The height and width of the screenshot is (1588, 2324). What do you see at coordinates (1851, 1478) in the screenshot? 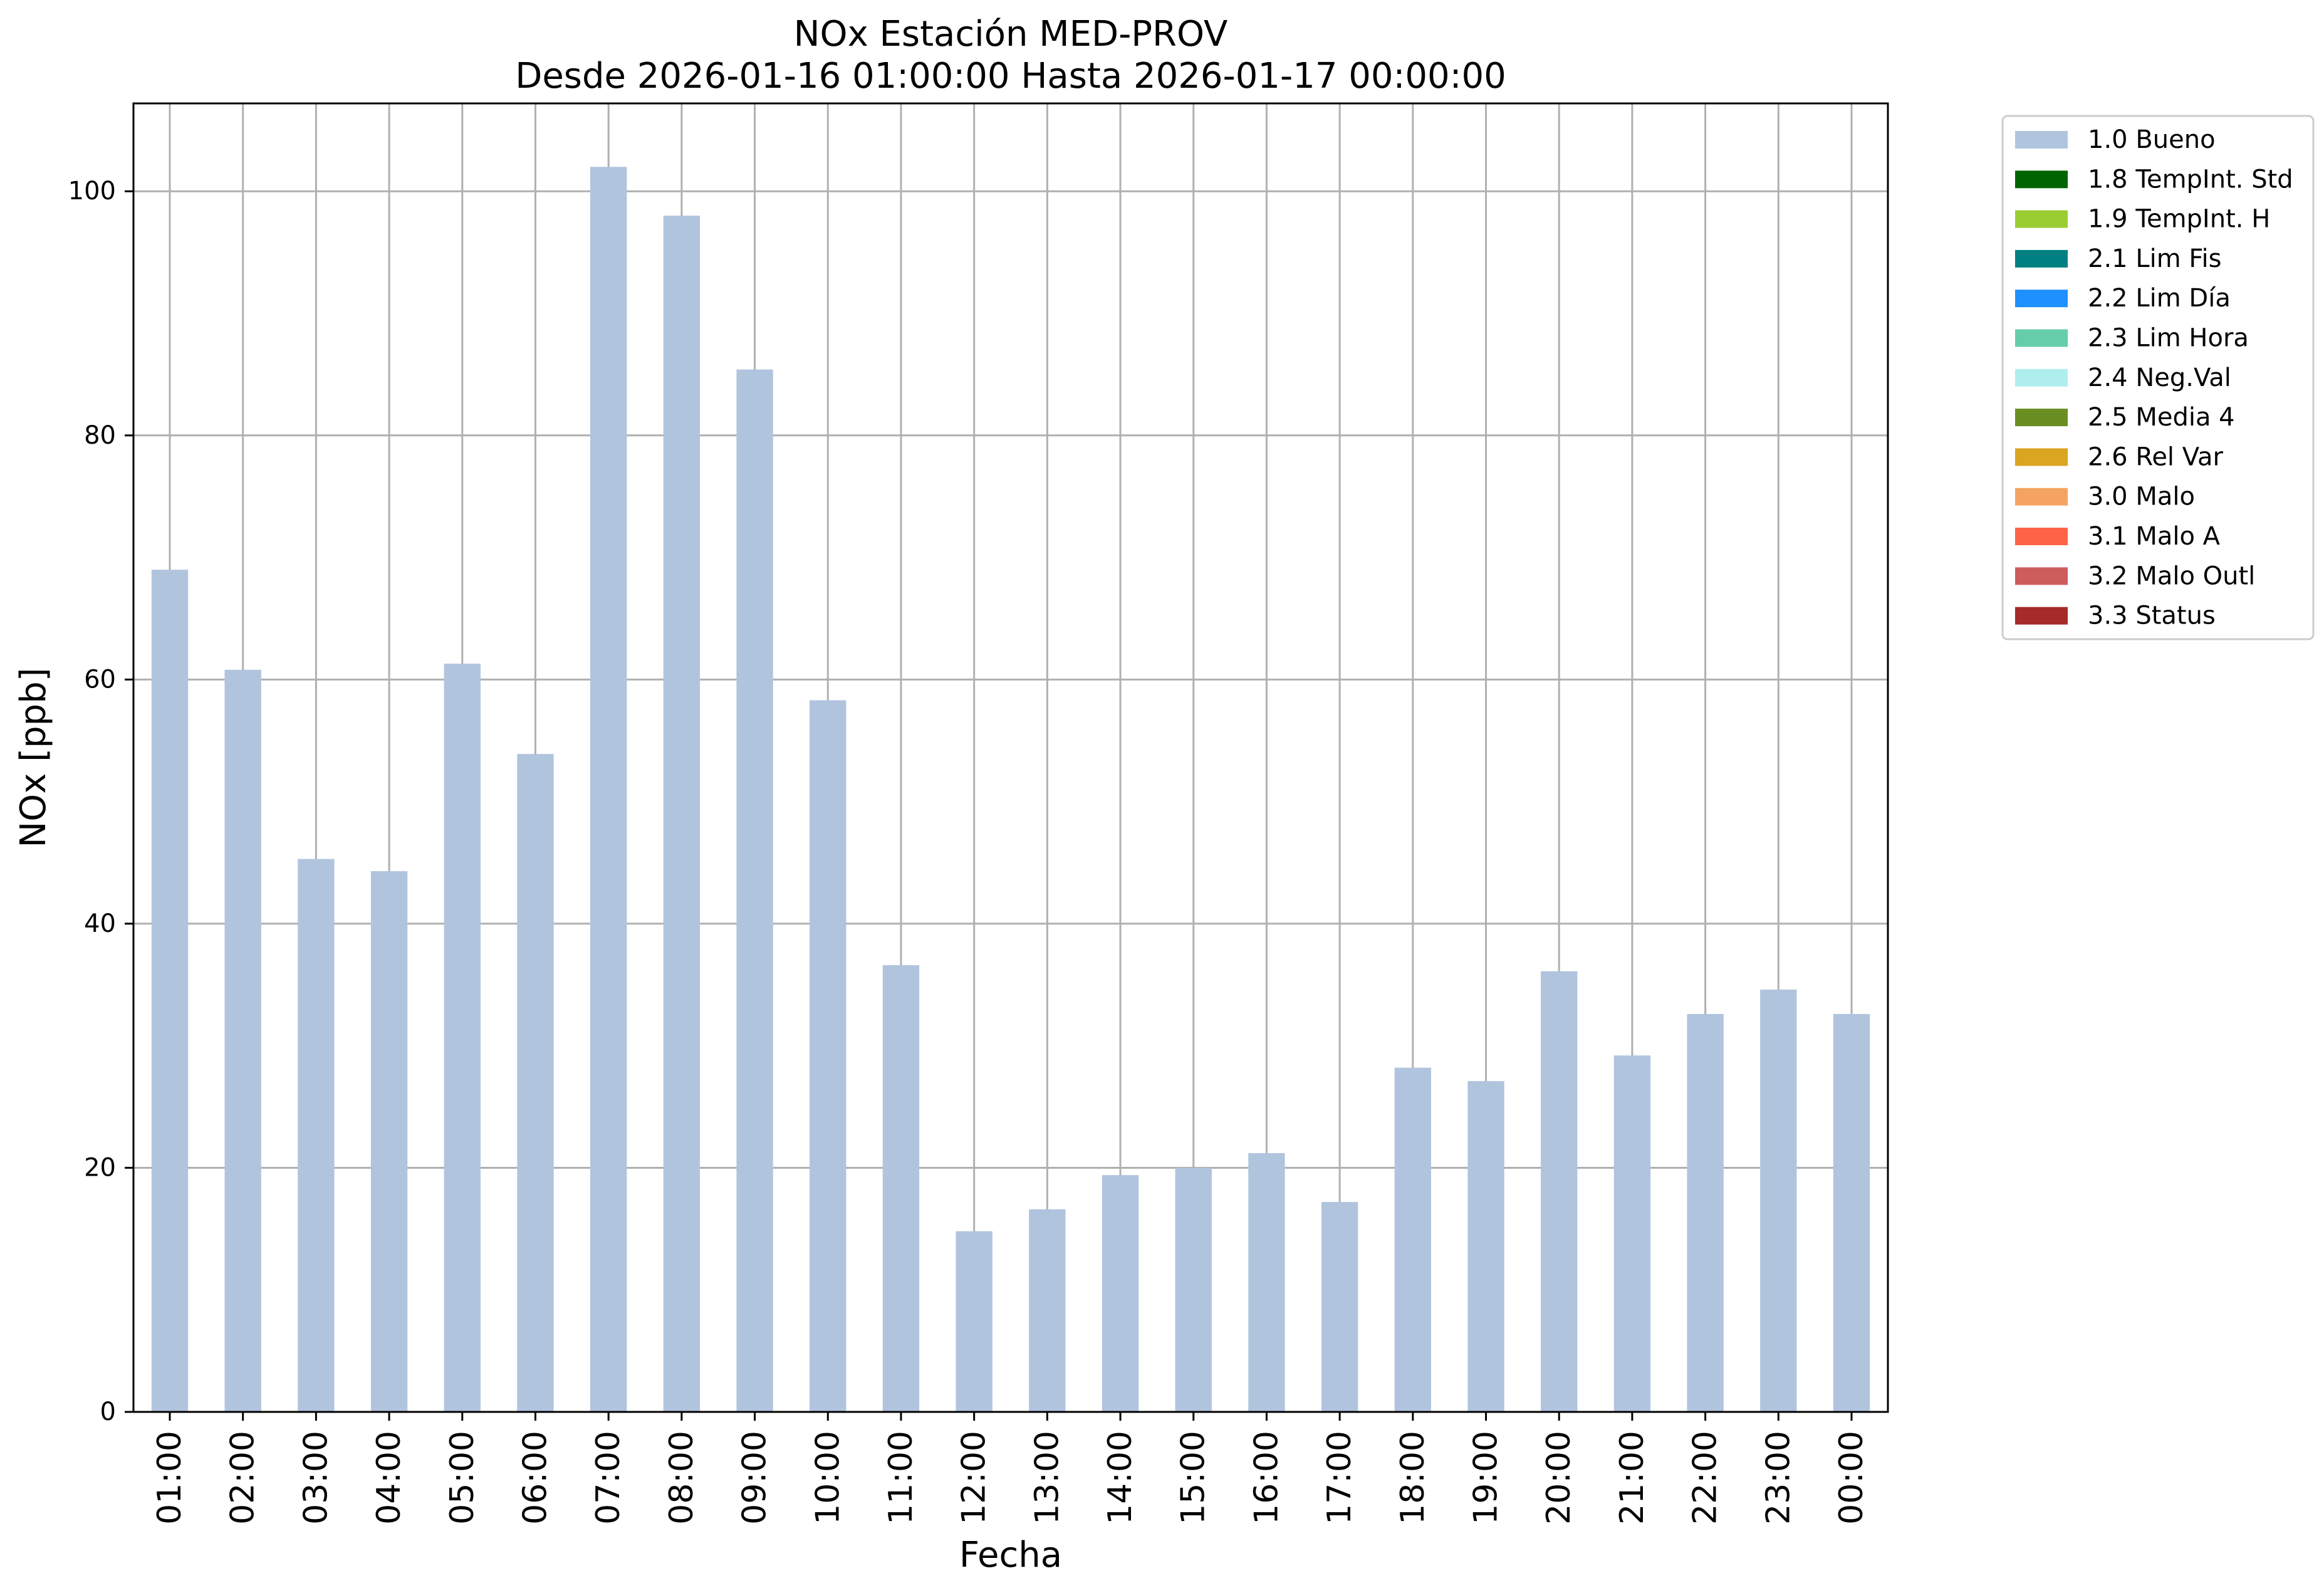
I see `x-tick-label: 00:00` at bounding box center [1851, 1478].